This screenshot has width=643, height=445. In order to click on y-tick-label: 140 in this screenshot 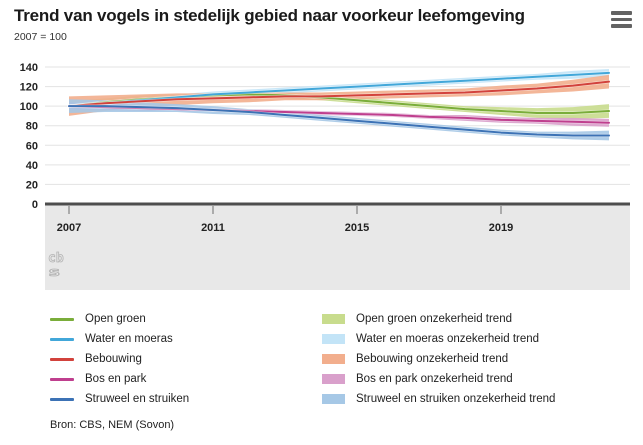, I will do `click(29, 68)`.